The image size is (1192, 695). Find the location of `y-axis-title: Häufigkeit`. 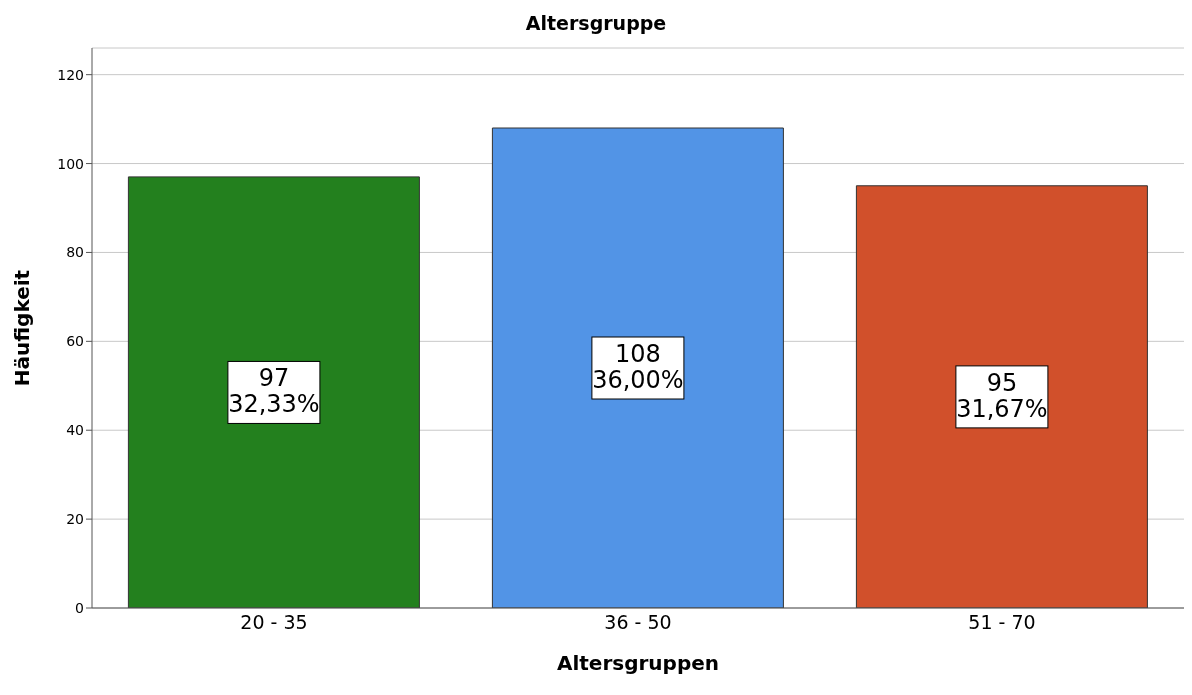

y-axis-title: Häufigkeit is located at coordinates (22, 328).